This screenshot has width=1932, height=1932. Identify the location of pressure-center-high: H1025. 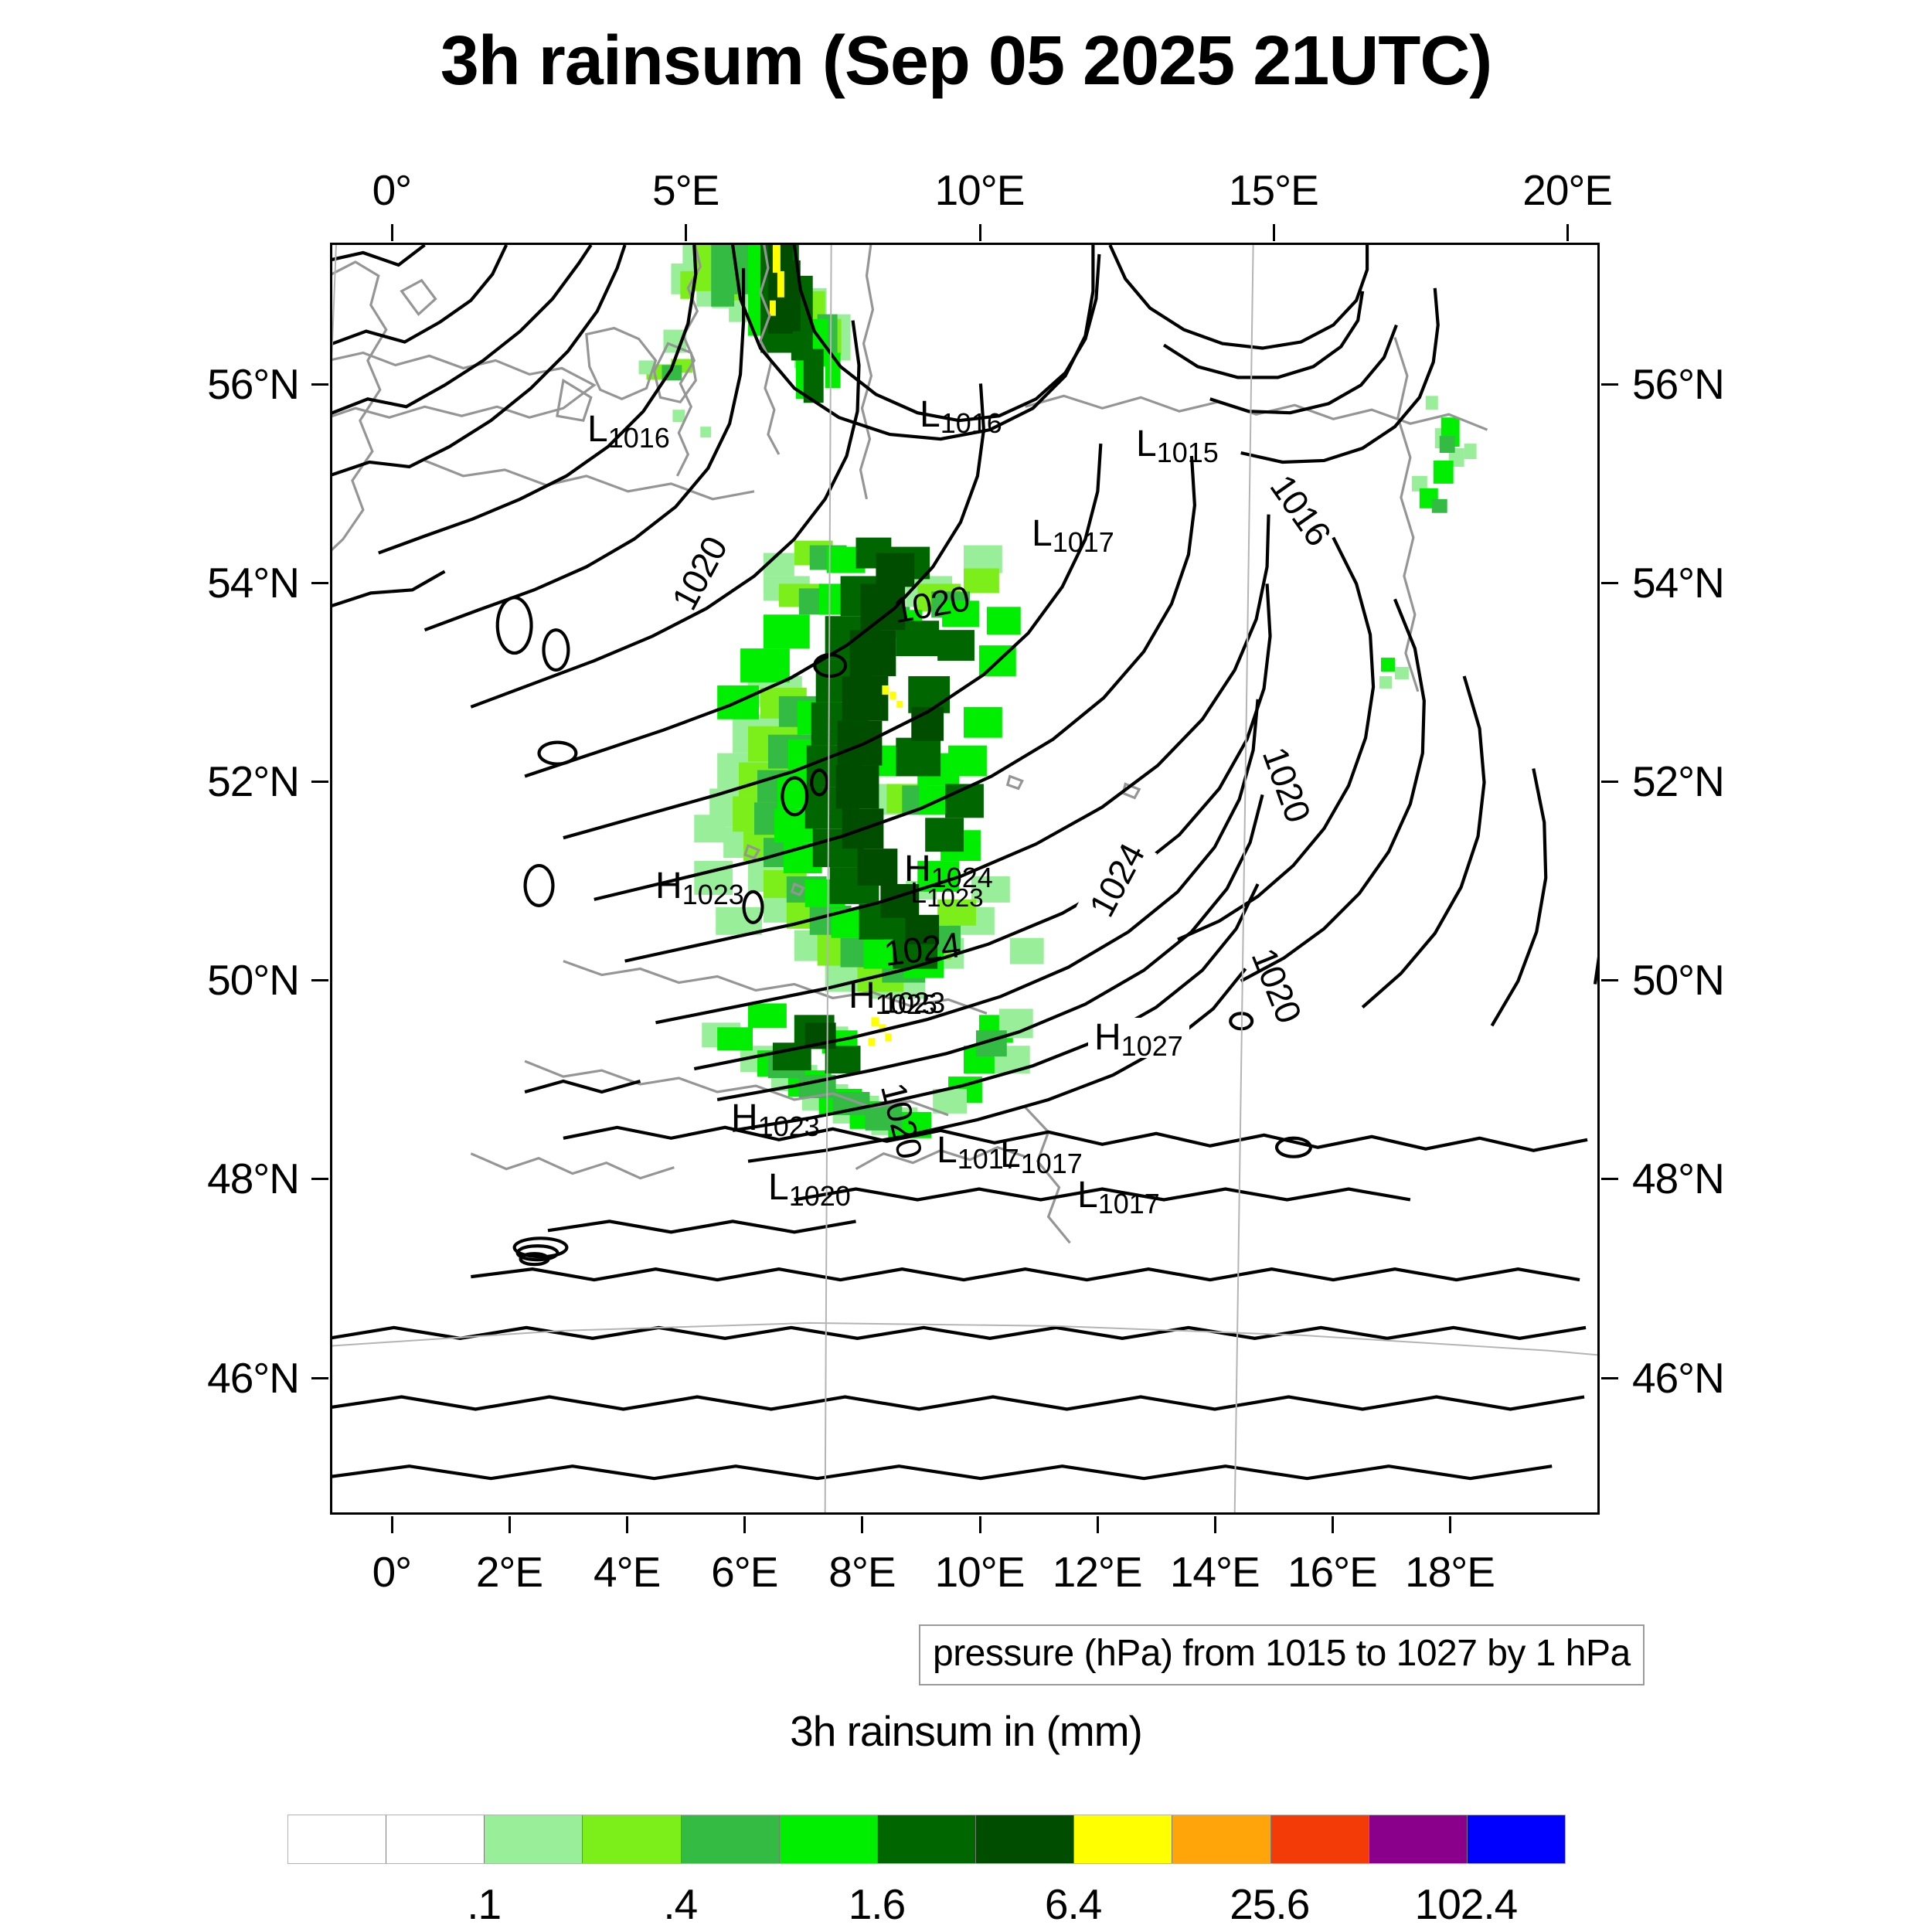
(893, 998).